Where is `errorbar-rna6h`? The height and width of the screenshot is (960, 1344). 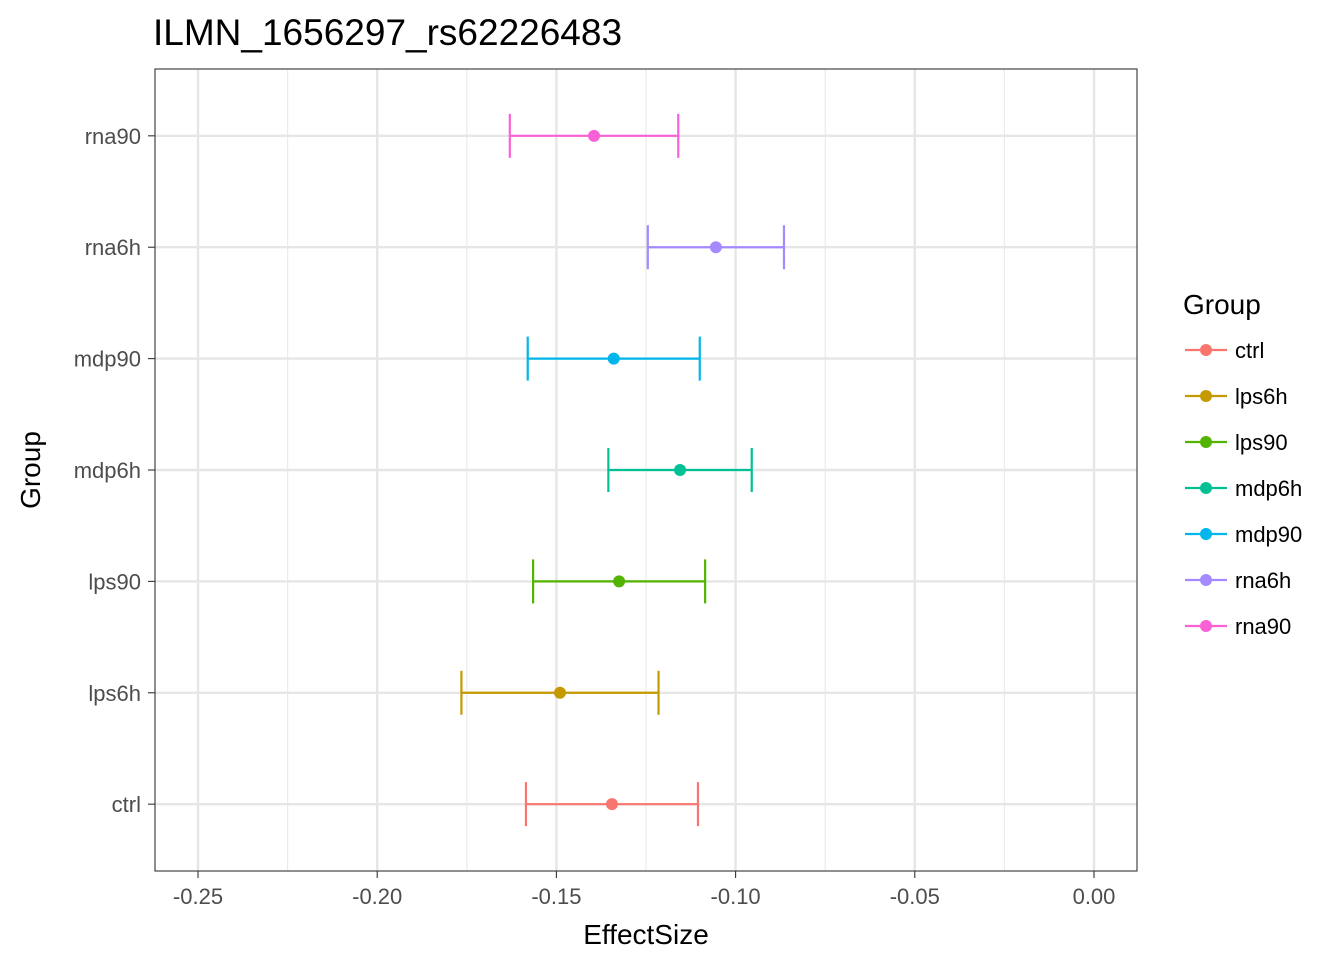
errorbar-rna6h is located at coordinates (716, 247).